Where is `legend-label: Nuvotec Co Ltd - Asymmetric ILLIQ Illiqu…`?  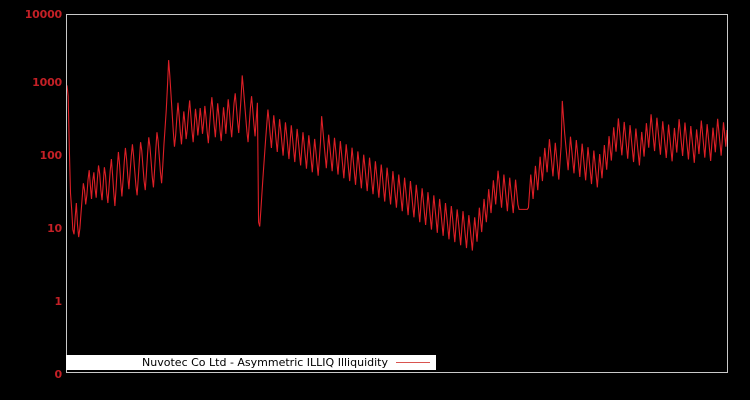 legend-label: Nuvotec Co Ltd - Asymmetric ILLIQ Illiqu… is located at coordinates (265, 362).